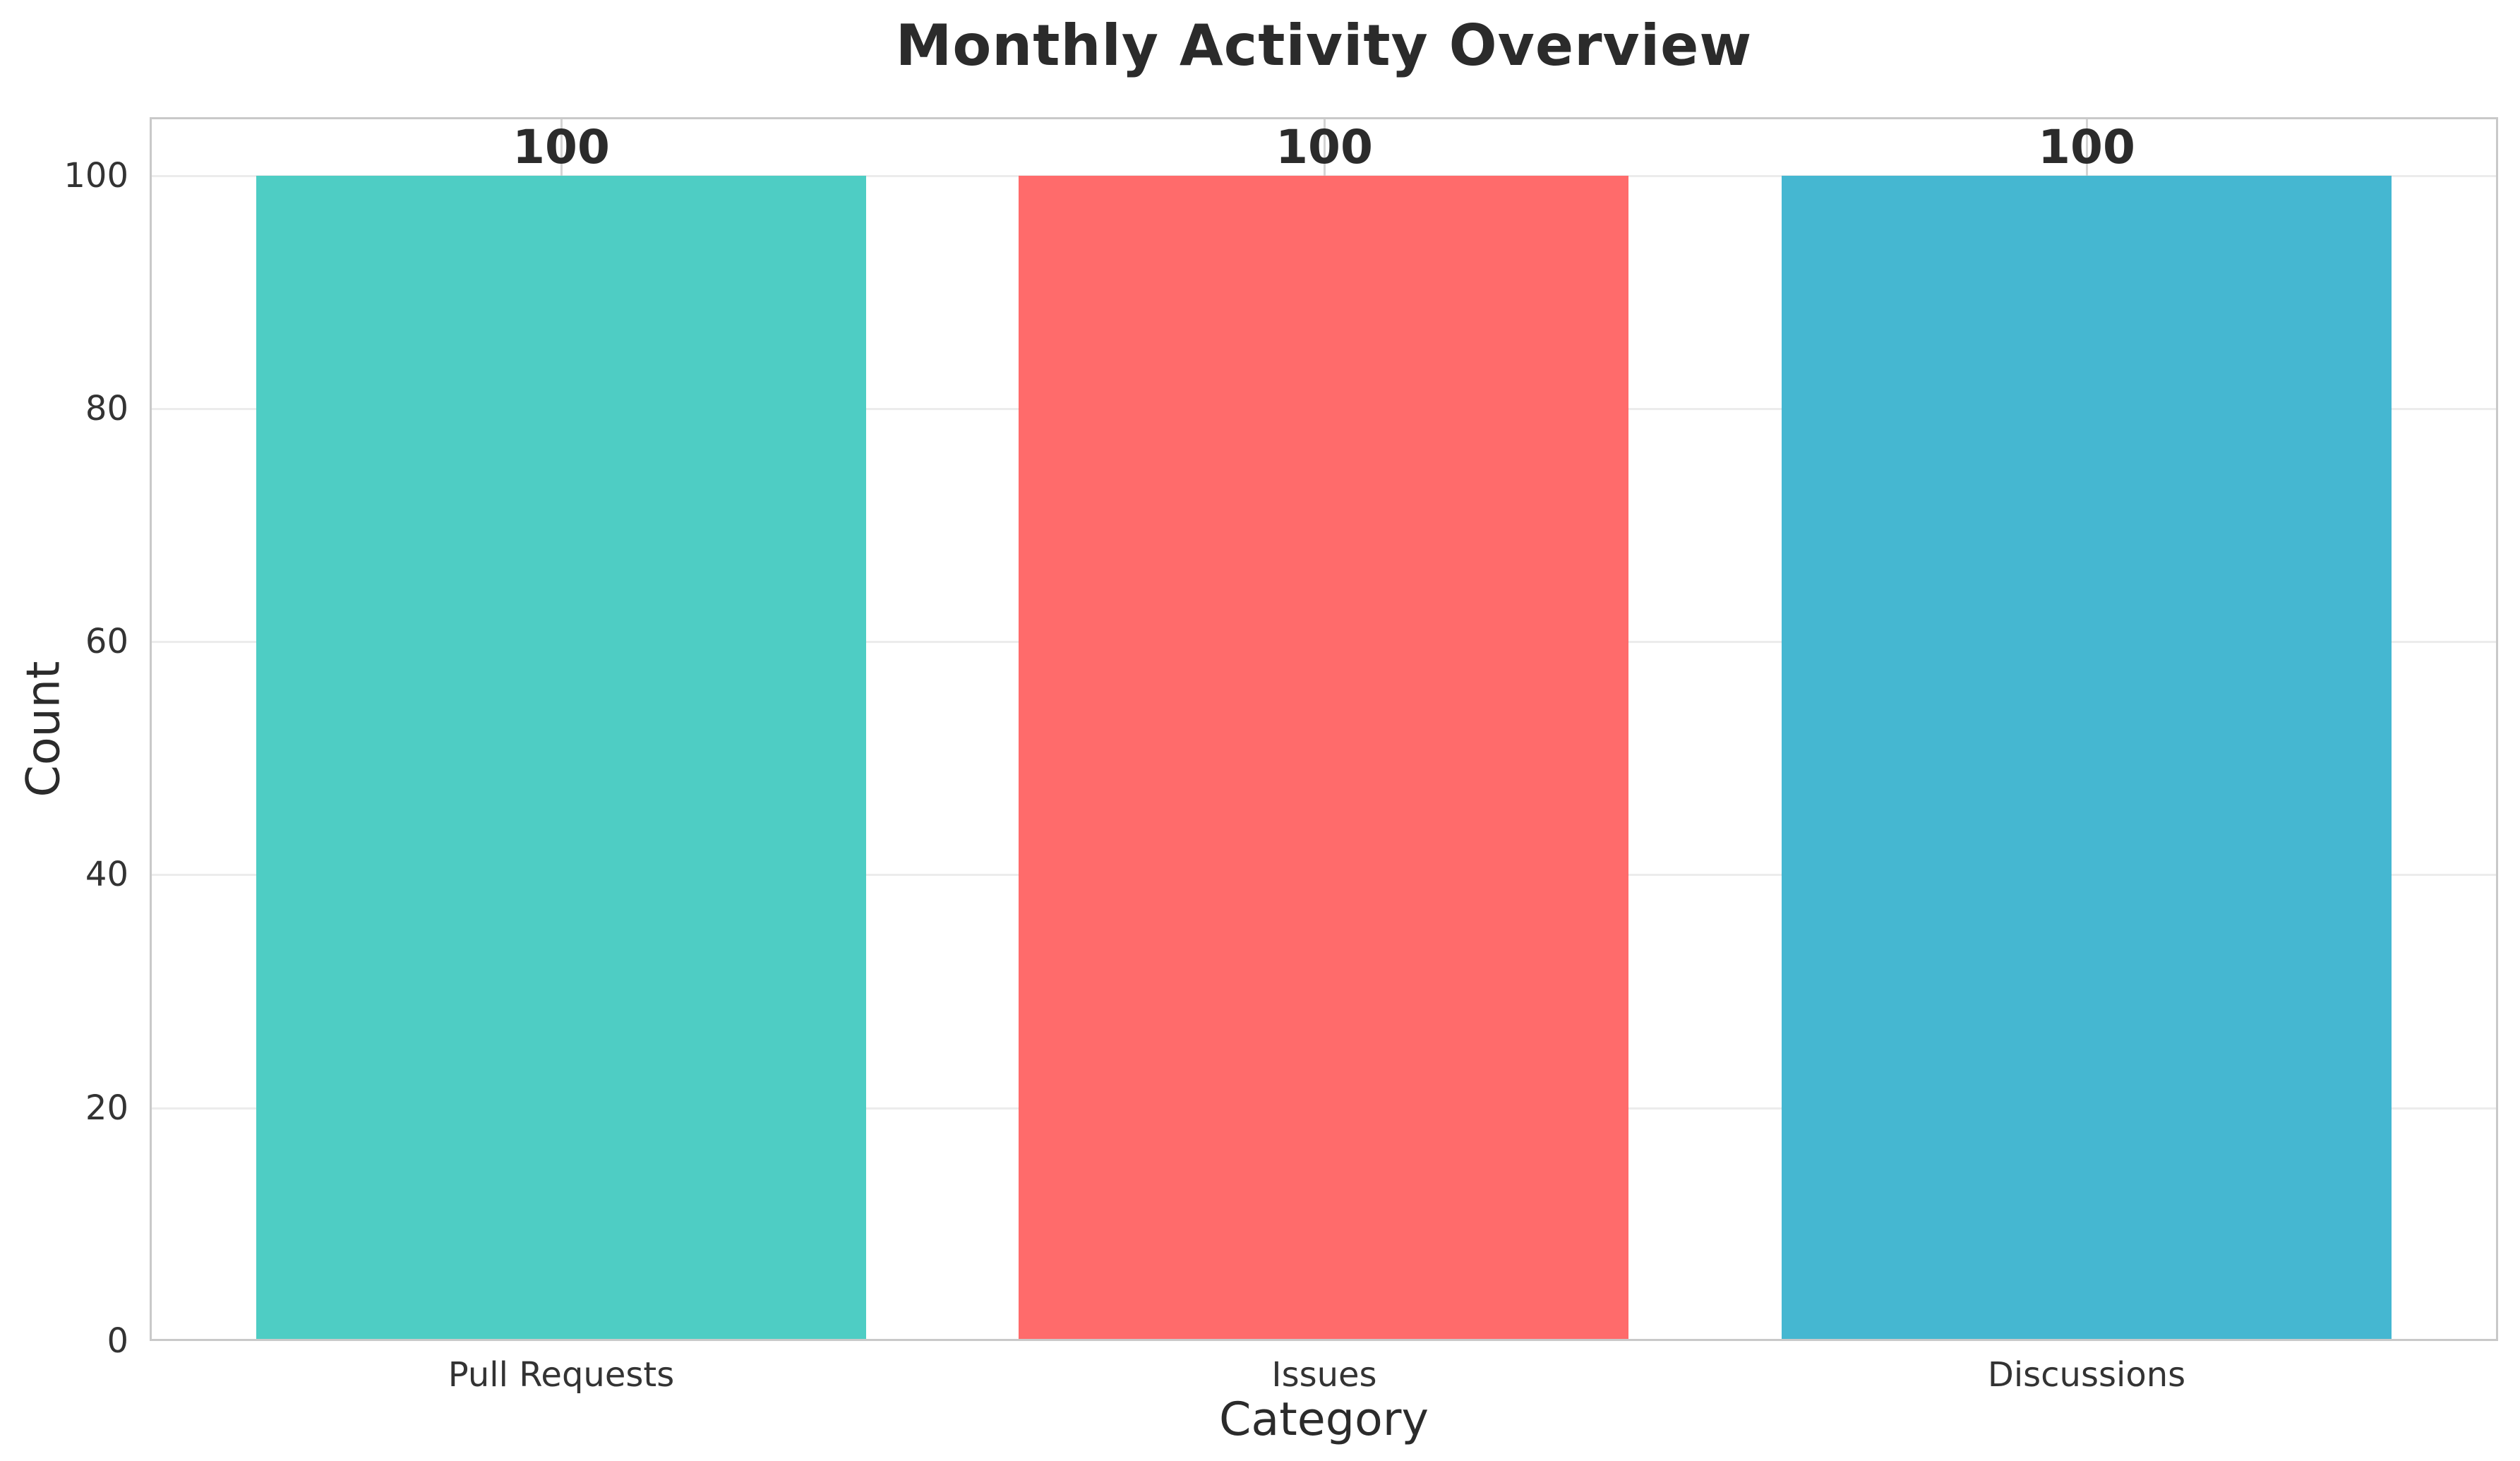 The image size is (2520, 1461). I want to click on y-tick-label-40: 40, so click(106, 874).